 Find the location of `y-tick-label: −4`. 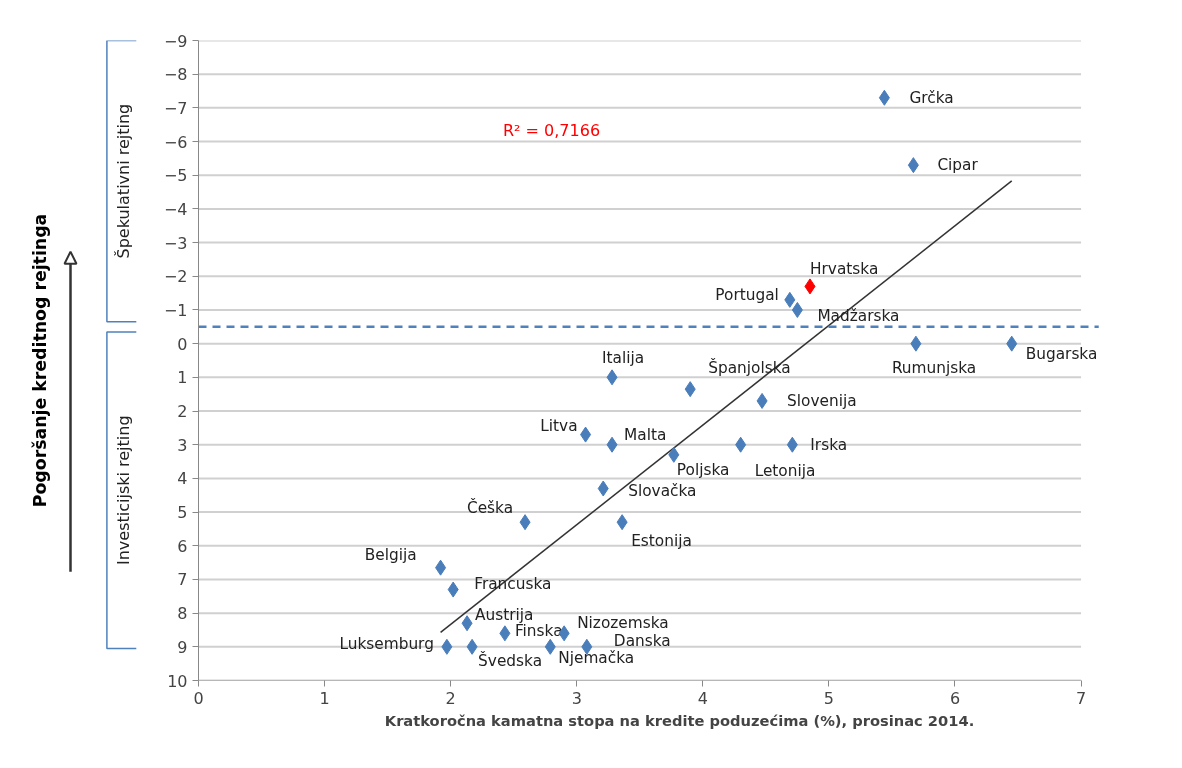

y-tick-label: −4 is located at coordinates (175, 209).